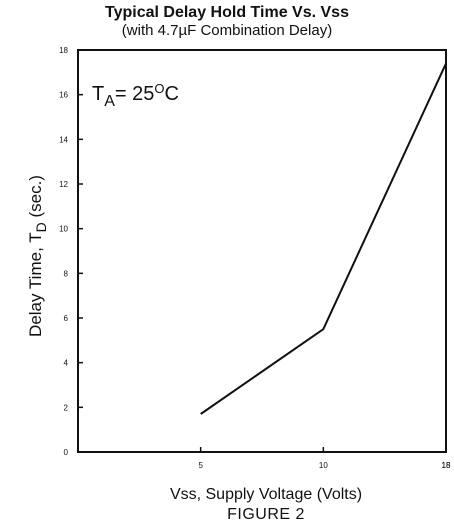 The image size is (454, 531). Describe the element at coordinates (66, 452) in the screenshot. I see `y-tick-label: 0` at that location.